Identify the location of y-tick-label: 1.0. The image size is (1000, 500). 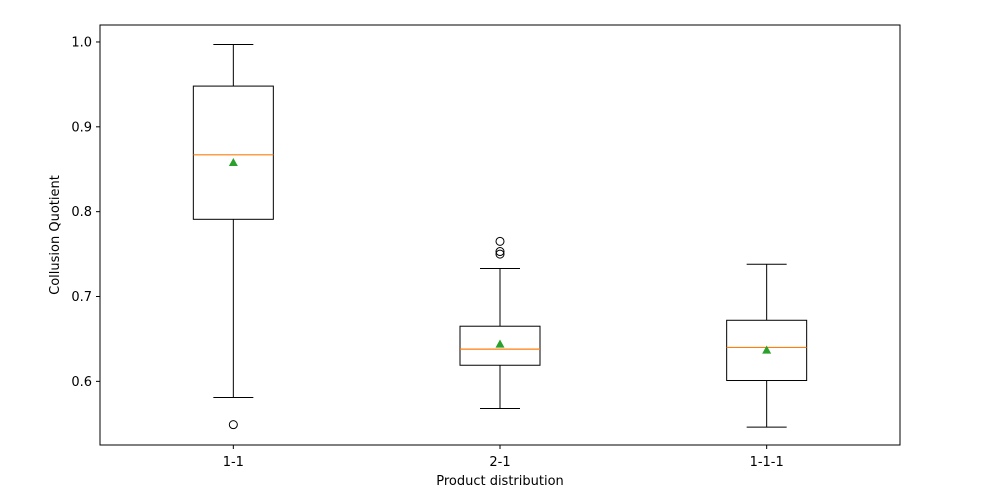
(81, 42).